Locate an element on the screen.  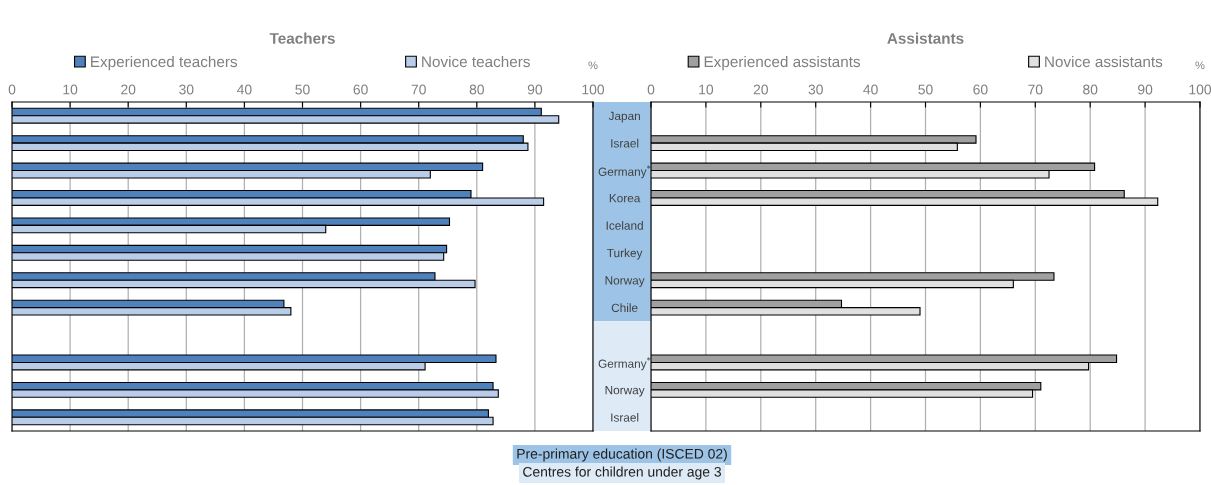
legend-label: Experienced teachers is located at coordinates (164, 63).